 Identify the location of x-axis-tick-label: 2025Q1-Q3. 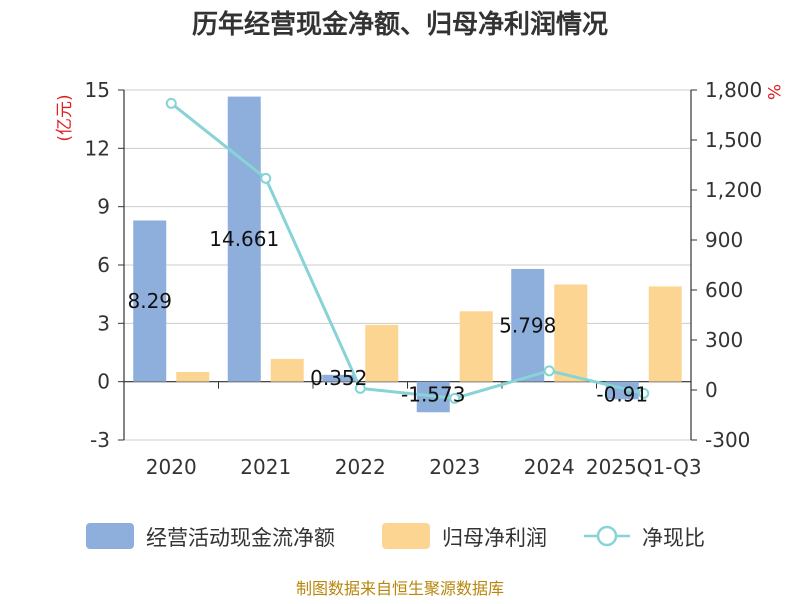
(644, 467).